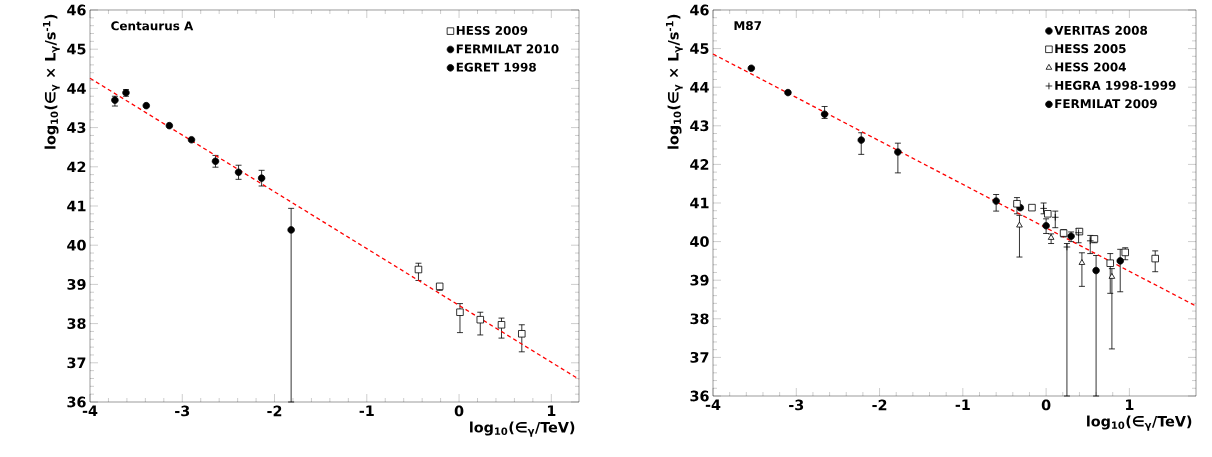  I want to click on legend-label: HESS 2004, so click(1090, 67).